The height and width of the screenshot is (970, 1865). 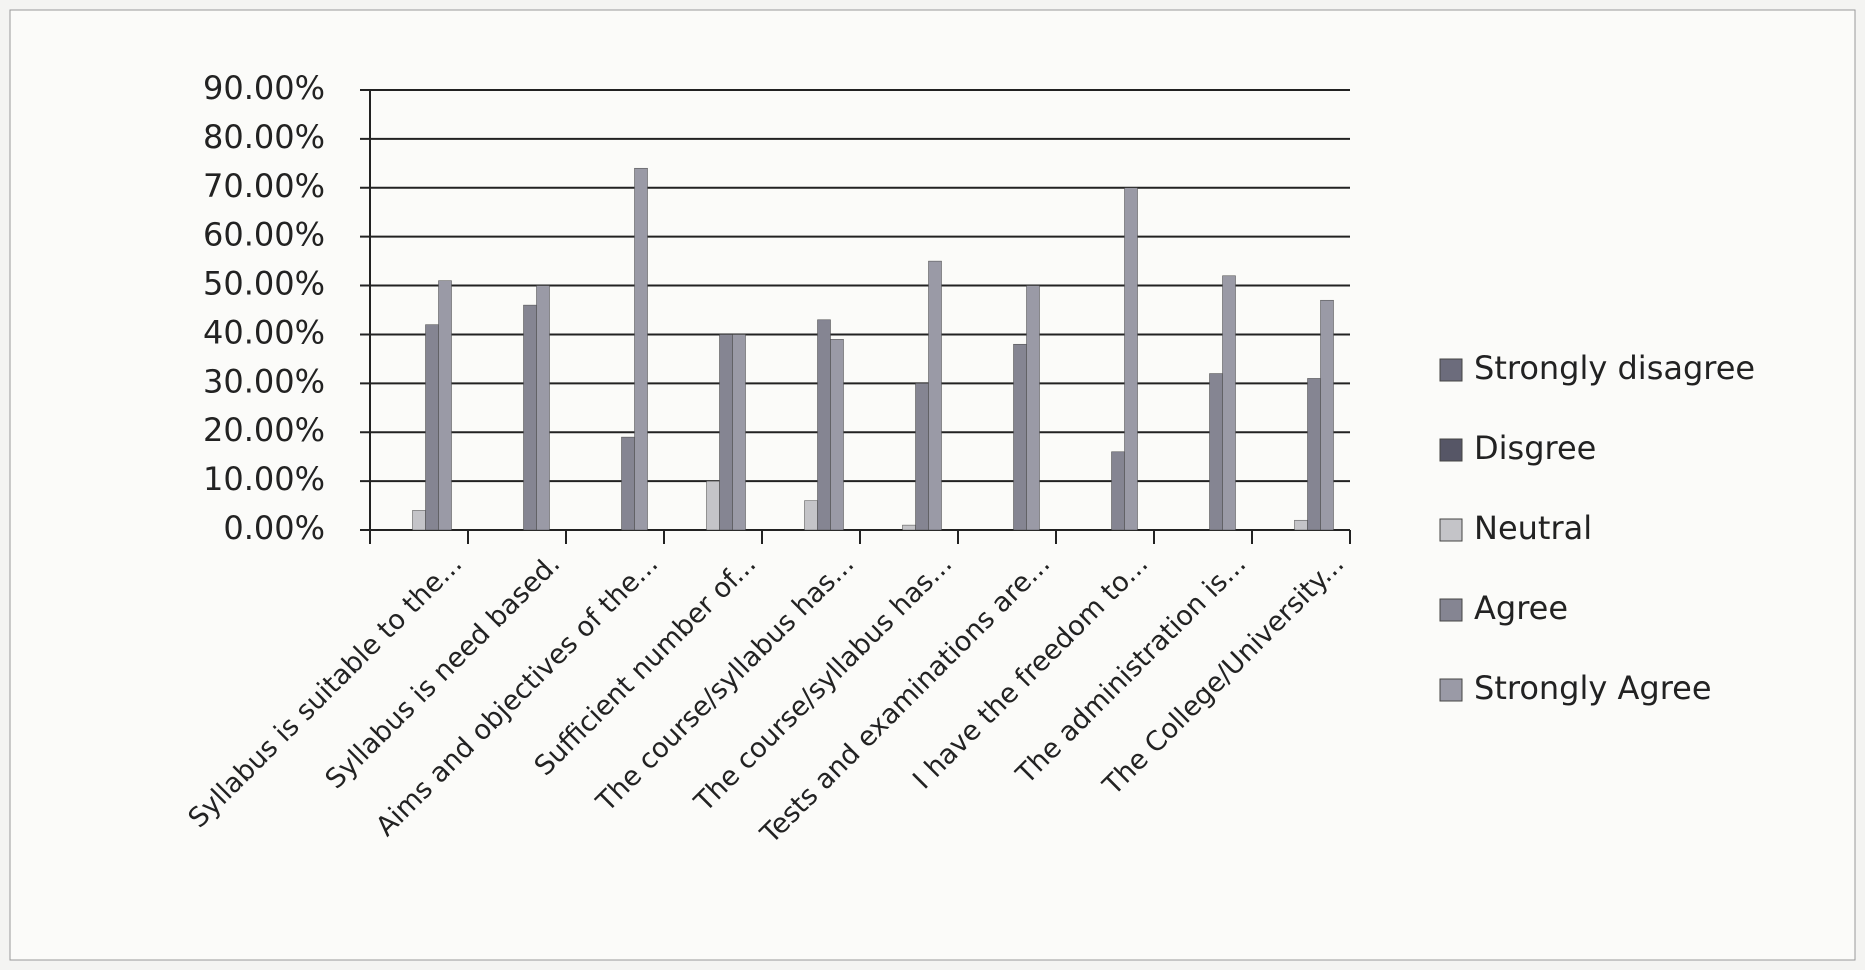 I want to click on y-tick-label: 90.00%, so click(x=264, y=88).